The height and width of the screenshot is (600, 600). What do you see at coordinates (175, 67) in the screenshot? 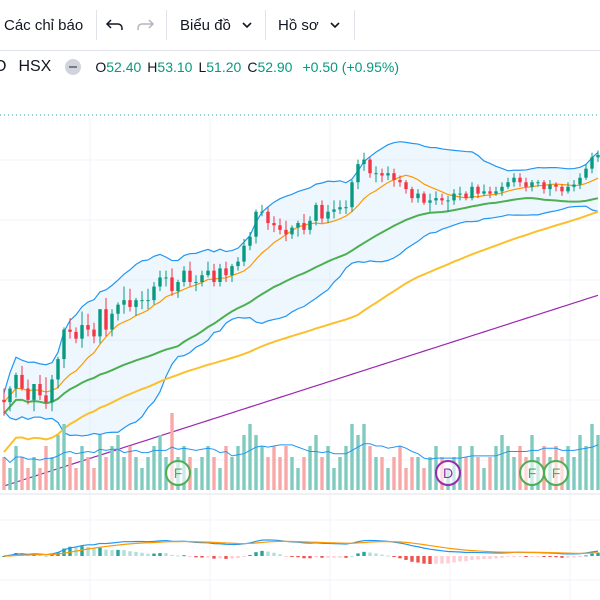
I see `high-value: 53.10` at bounding box center [175, 67].